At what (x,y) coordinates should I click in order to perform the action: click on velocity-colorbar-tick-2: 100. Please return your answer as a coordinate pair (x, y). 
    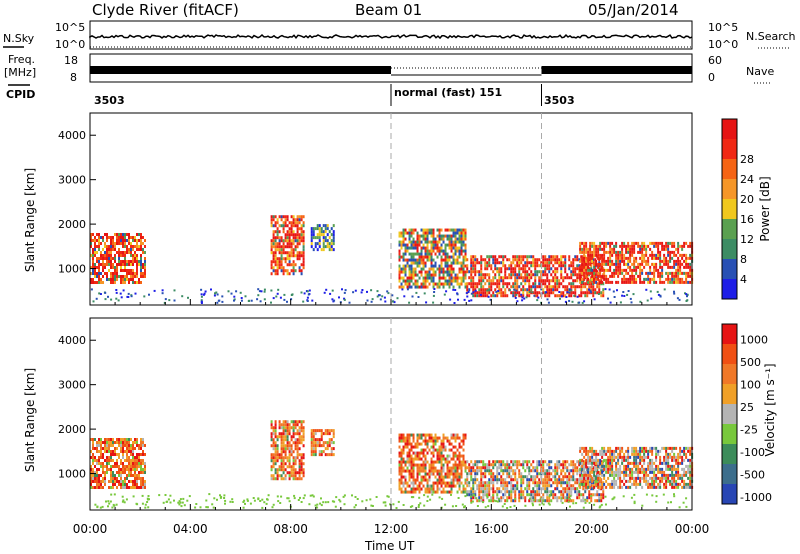
    Looking at the image, I should click on (750, 384).